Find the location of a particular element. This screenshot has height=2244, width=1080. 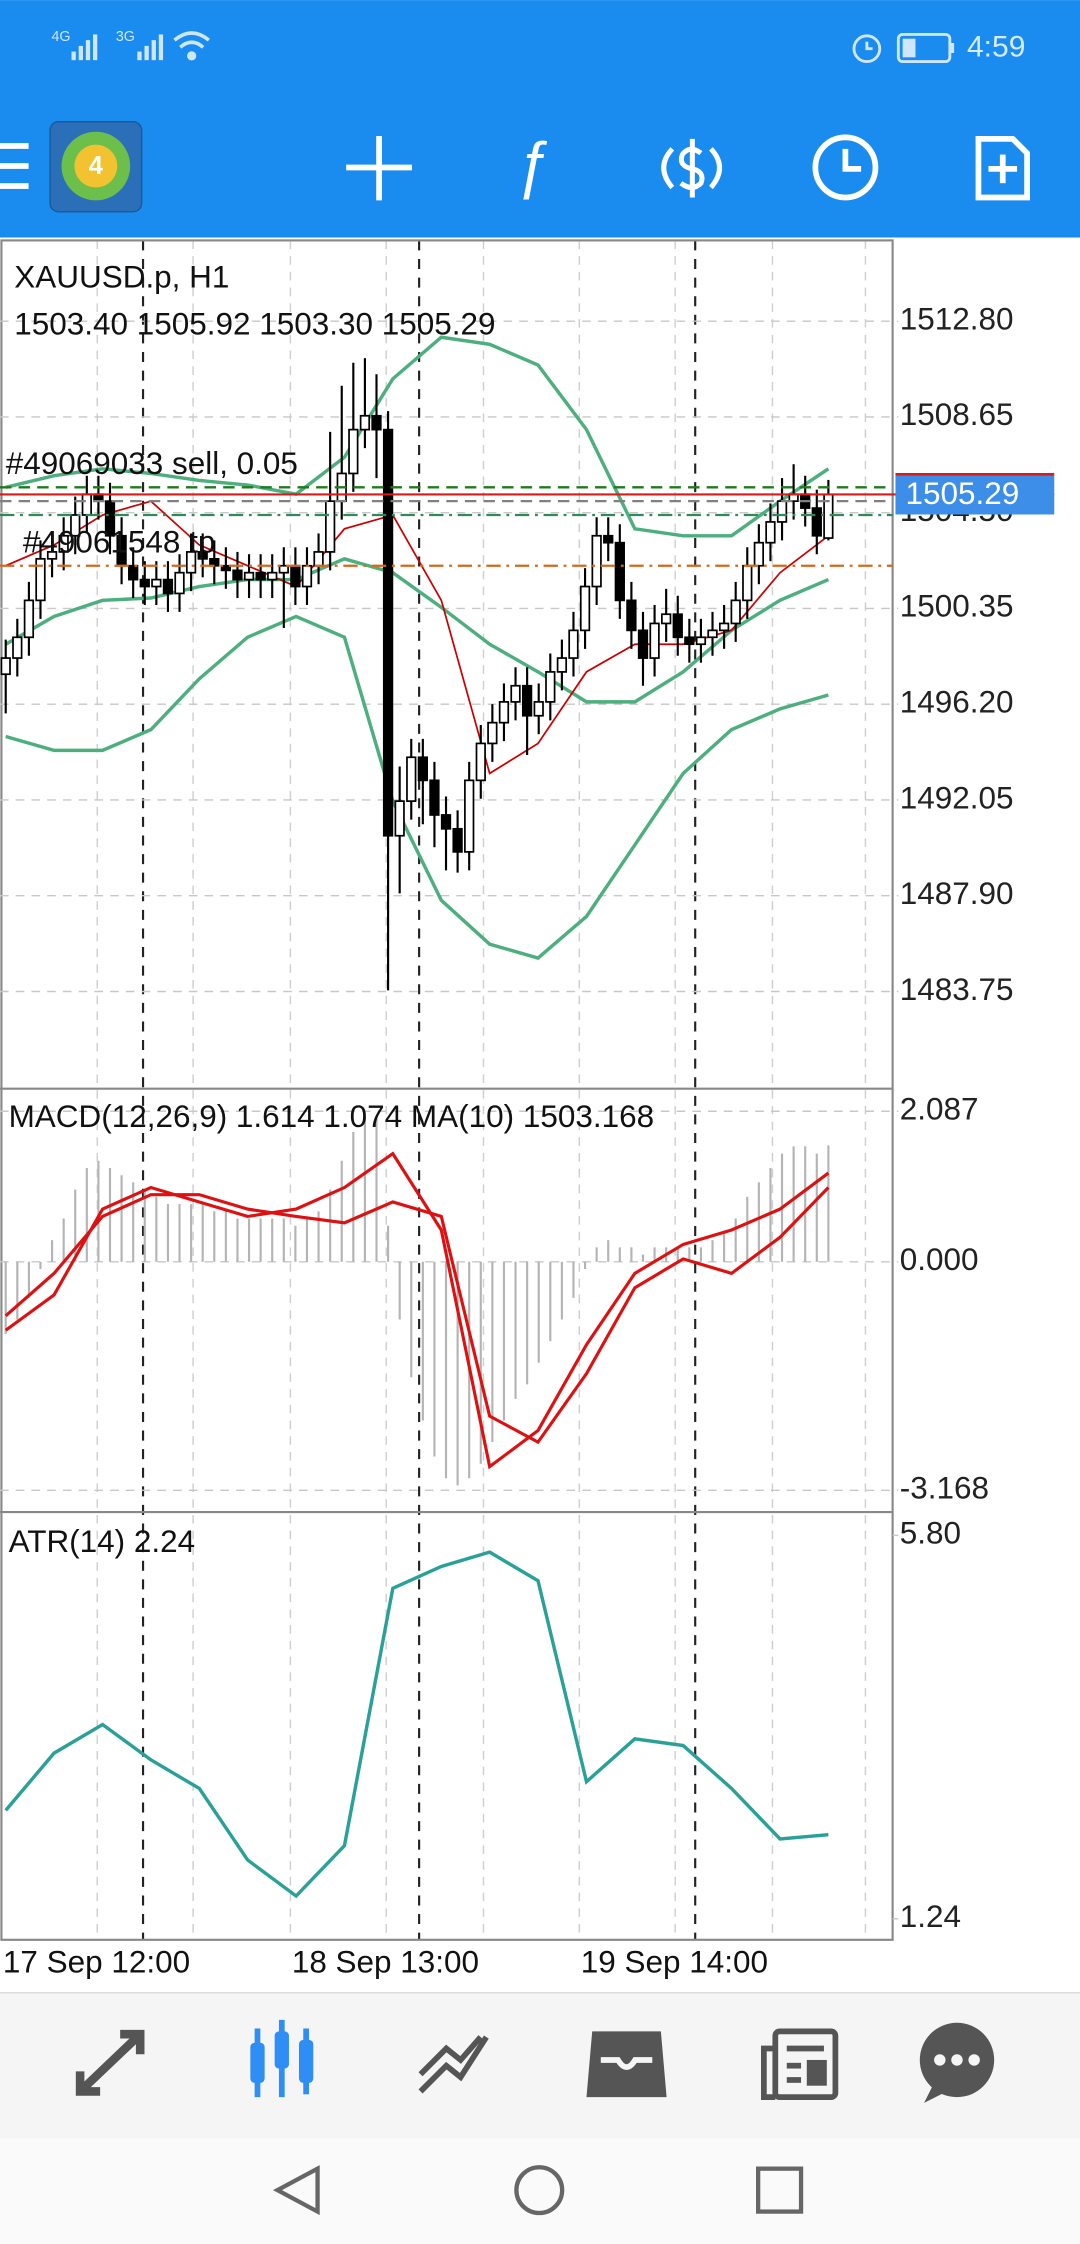

wifi-icon is located at coordinates (191, 46).